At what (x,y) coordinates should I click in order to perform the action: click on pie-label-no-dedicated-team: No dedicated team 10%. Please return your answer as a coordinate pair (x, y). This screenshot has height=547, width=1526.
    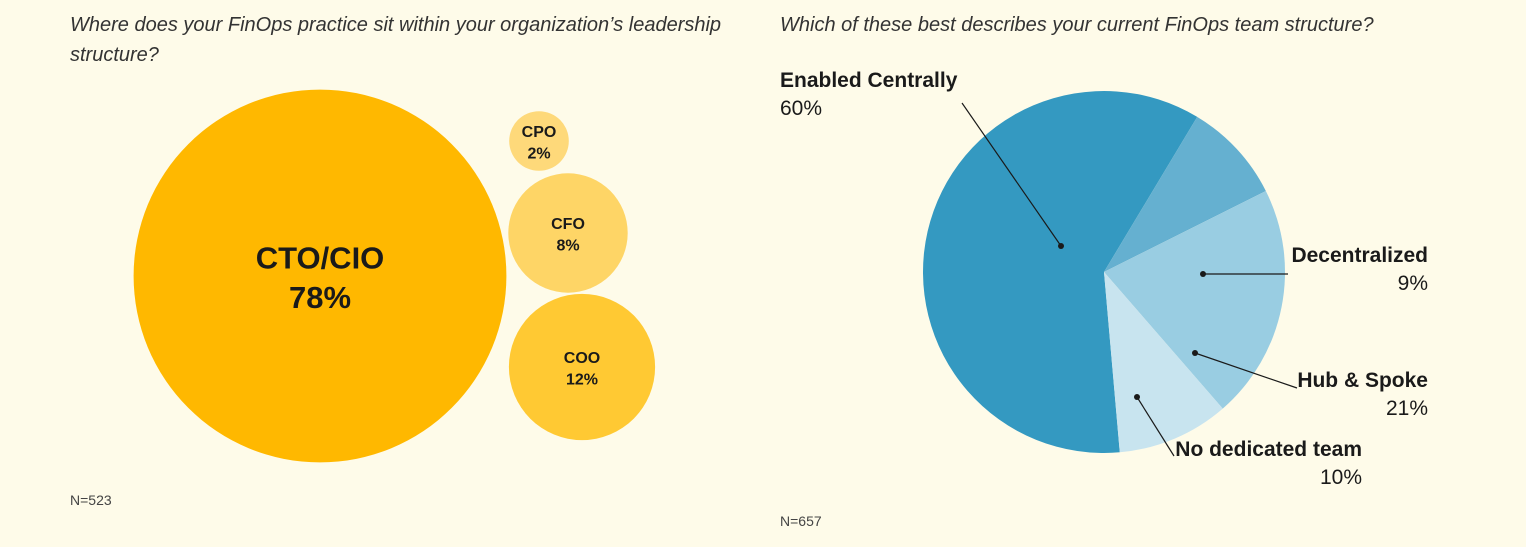
    Looking at the image, I should click on (1248, 441).